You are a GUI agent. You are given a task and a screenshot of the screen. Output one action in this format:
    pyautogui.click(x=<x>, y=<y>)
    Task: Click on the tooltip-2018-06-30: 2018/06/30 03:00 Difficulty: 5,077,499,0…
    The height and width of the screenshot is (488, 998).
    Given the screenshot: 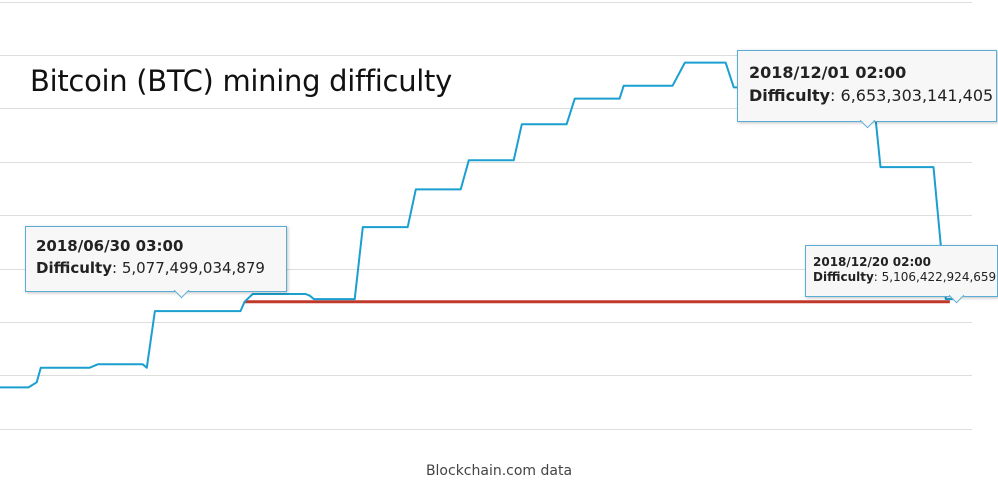 What is the action you would take?
    pyautogui.click(x=156, y=262)
    